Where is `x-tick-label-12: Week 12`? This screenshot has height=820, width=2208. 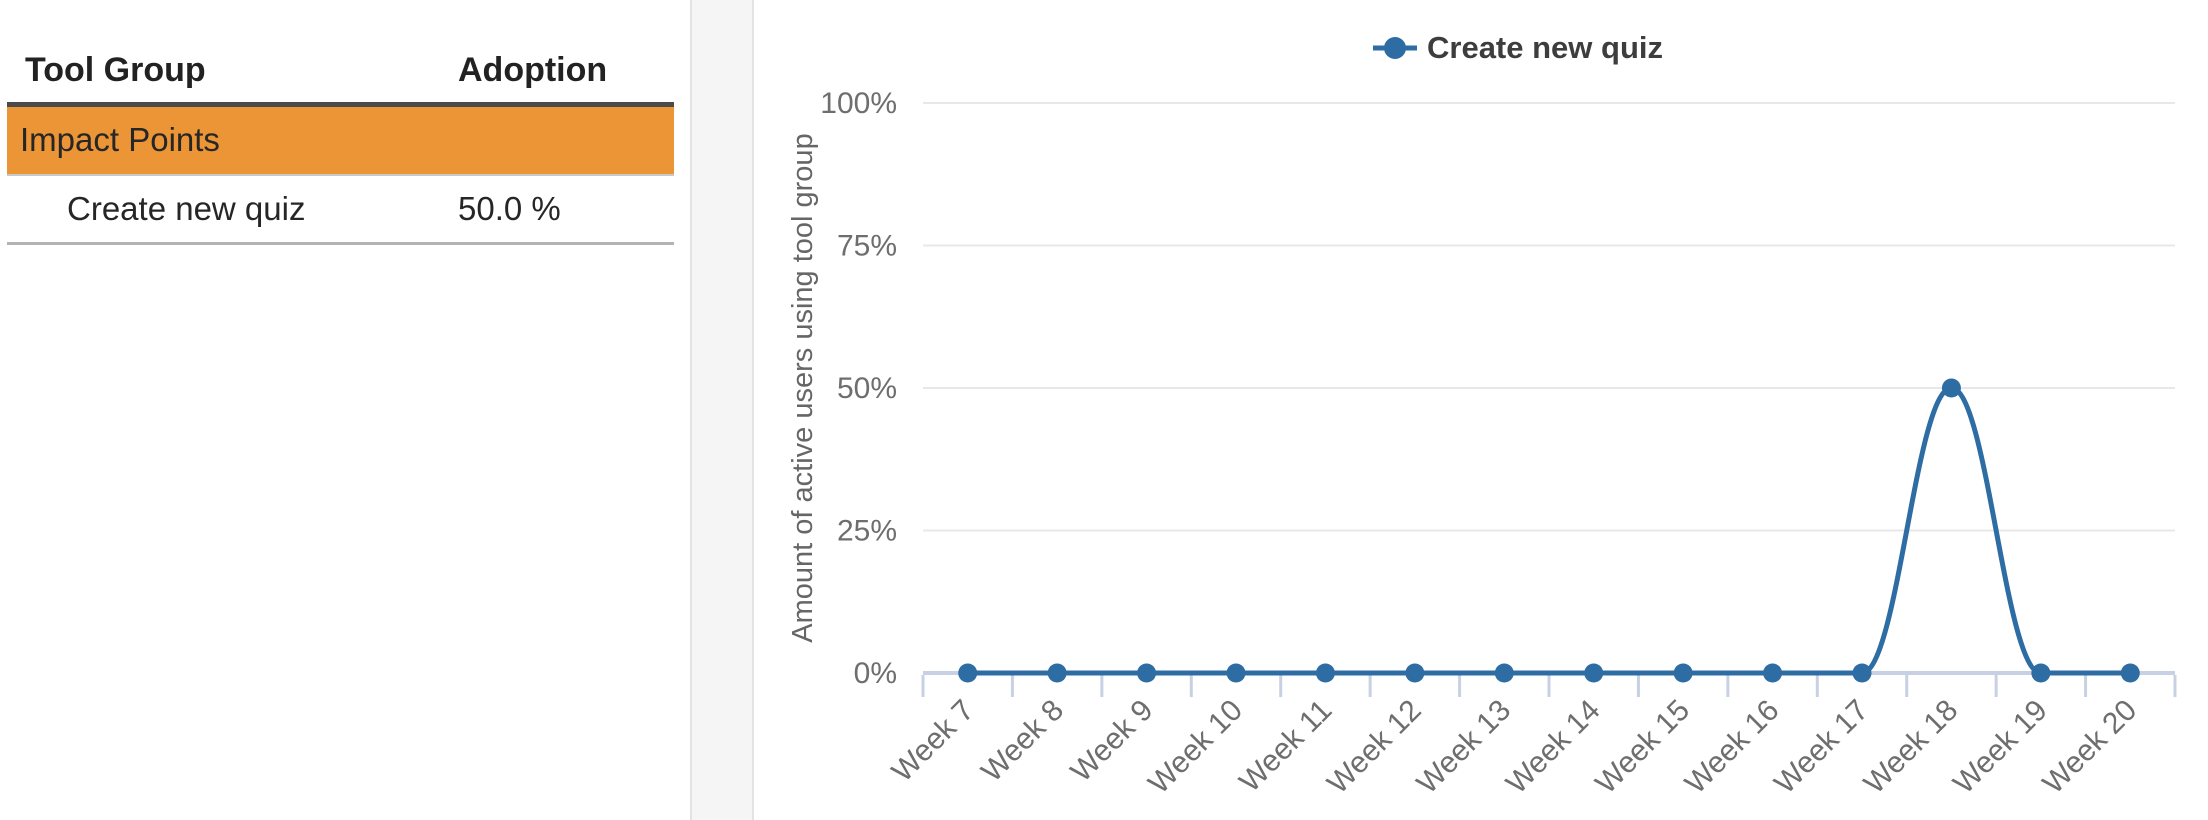 x-tick-label-12: Week 12 is located at coordinates (1374, 747).